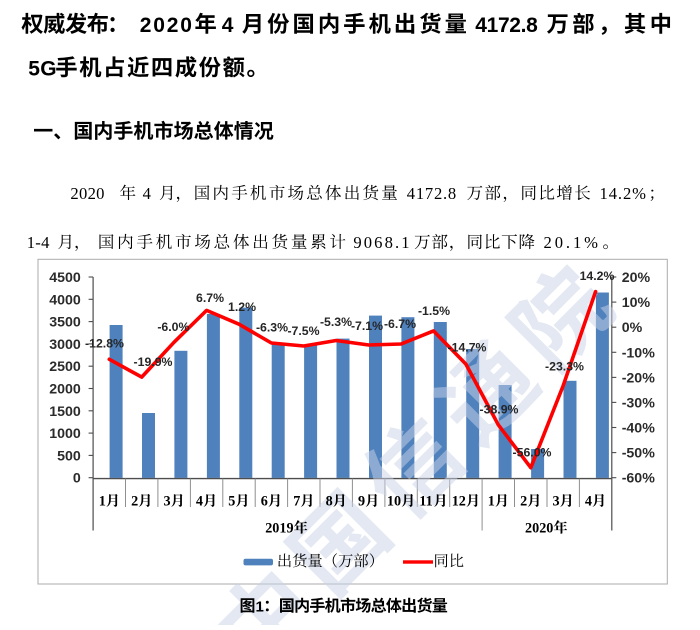 This screenshot has height=630, width=700. What do you see at coordinates (639, 429) in the screenshot?
I see `svg-text: -40%` at bounding box center [639, 429].